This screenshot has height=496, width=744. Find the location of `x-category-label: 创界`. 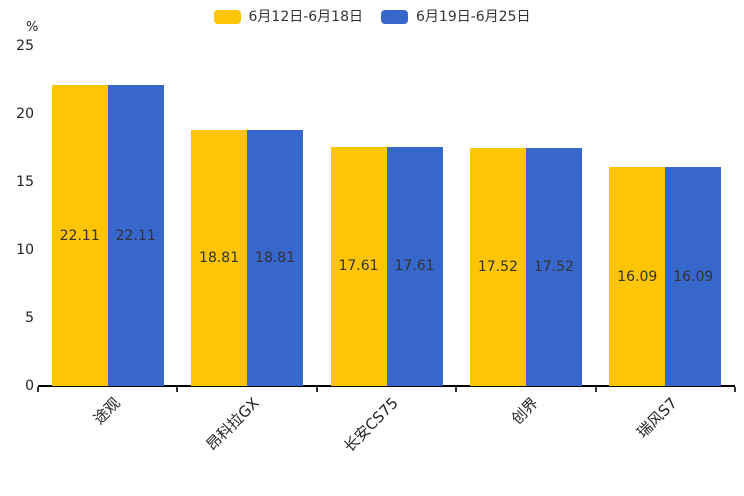

x-category-label: 创界 is located at coordinates (524, 411).